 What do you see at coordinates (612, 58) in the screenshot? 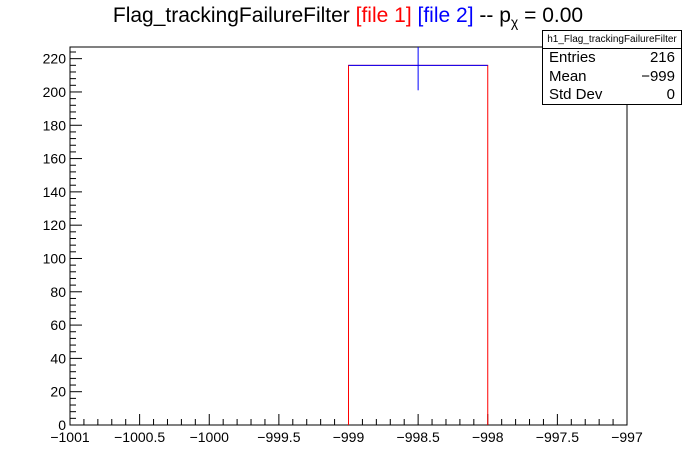
I see `stats-row-entries: Entries 216` at bounding box center [612, 58].